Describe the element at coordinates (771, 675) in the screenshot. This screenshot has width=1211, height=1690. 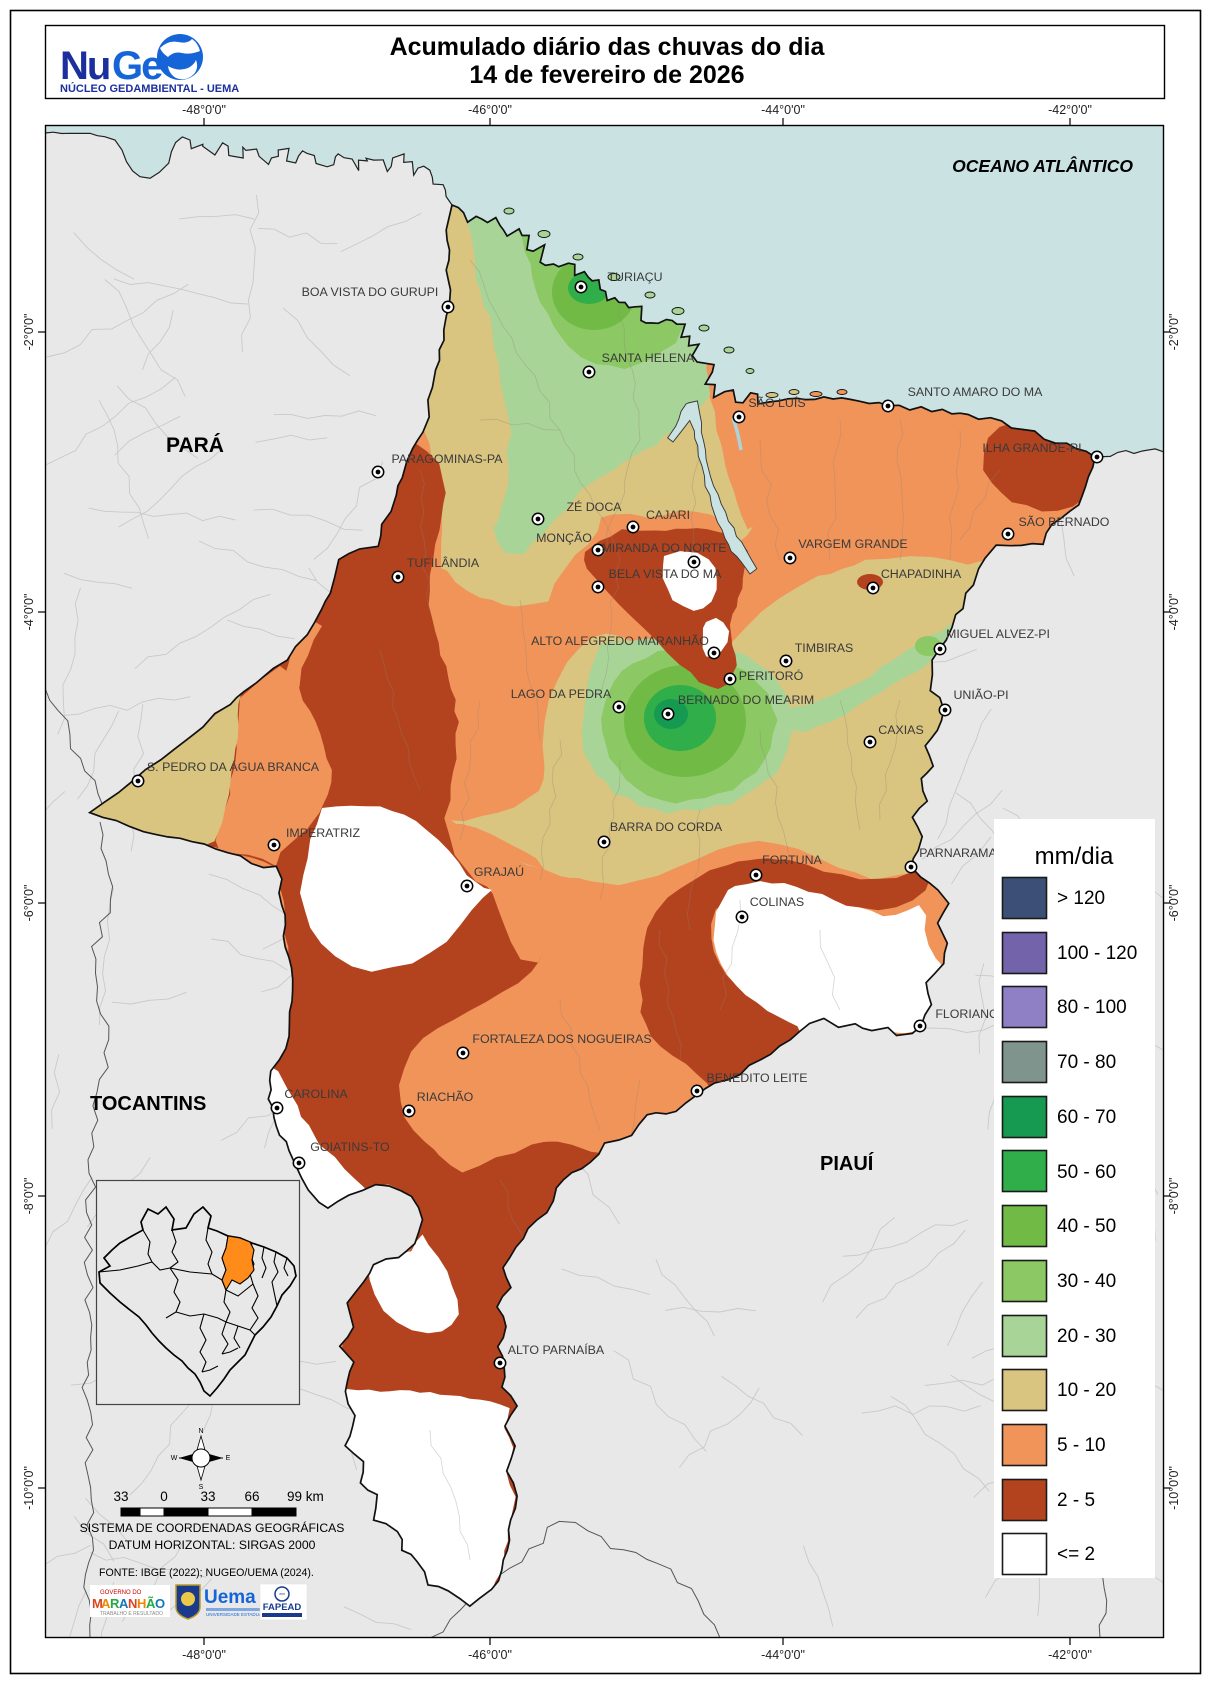
I see `svg-text: PERITORÓ` at that location.